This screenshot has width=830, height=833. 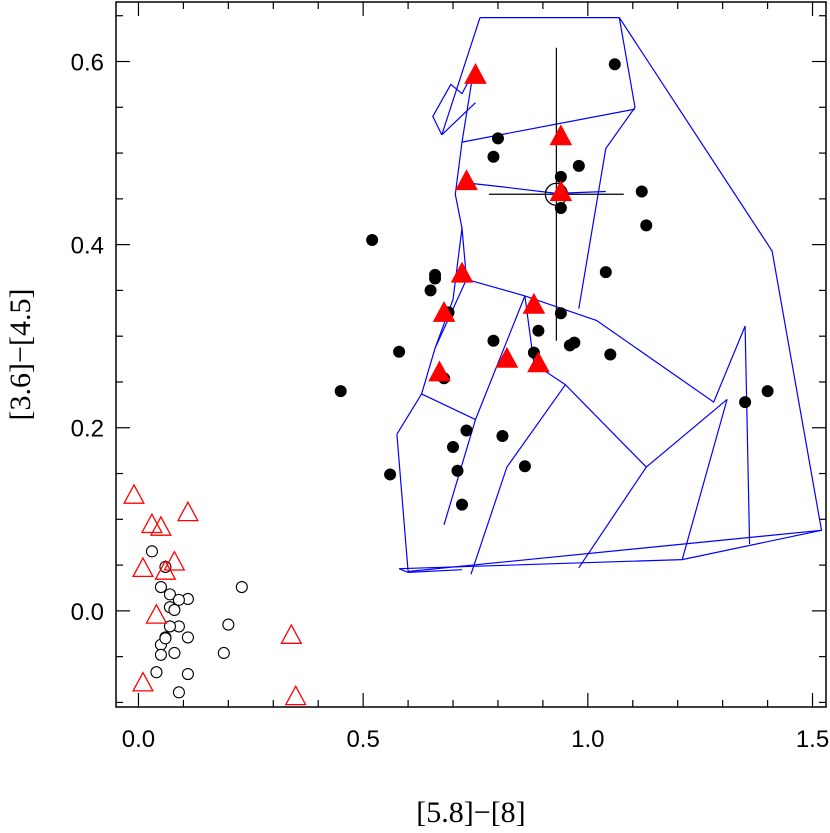 What do you see at coordinates (470, 812) in the screenshot?
I see `x-axis-title: [5.8]−[8]` at bounding box center [470, 812].